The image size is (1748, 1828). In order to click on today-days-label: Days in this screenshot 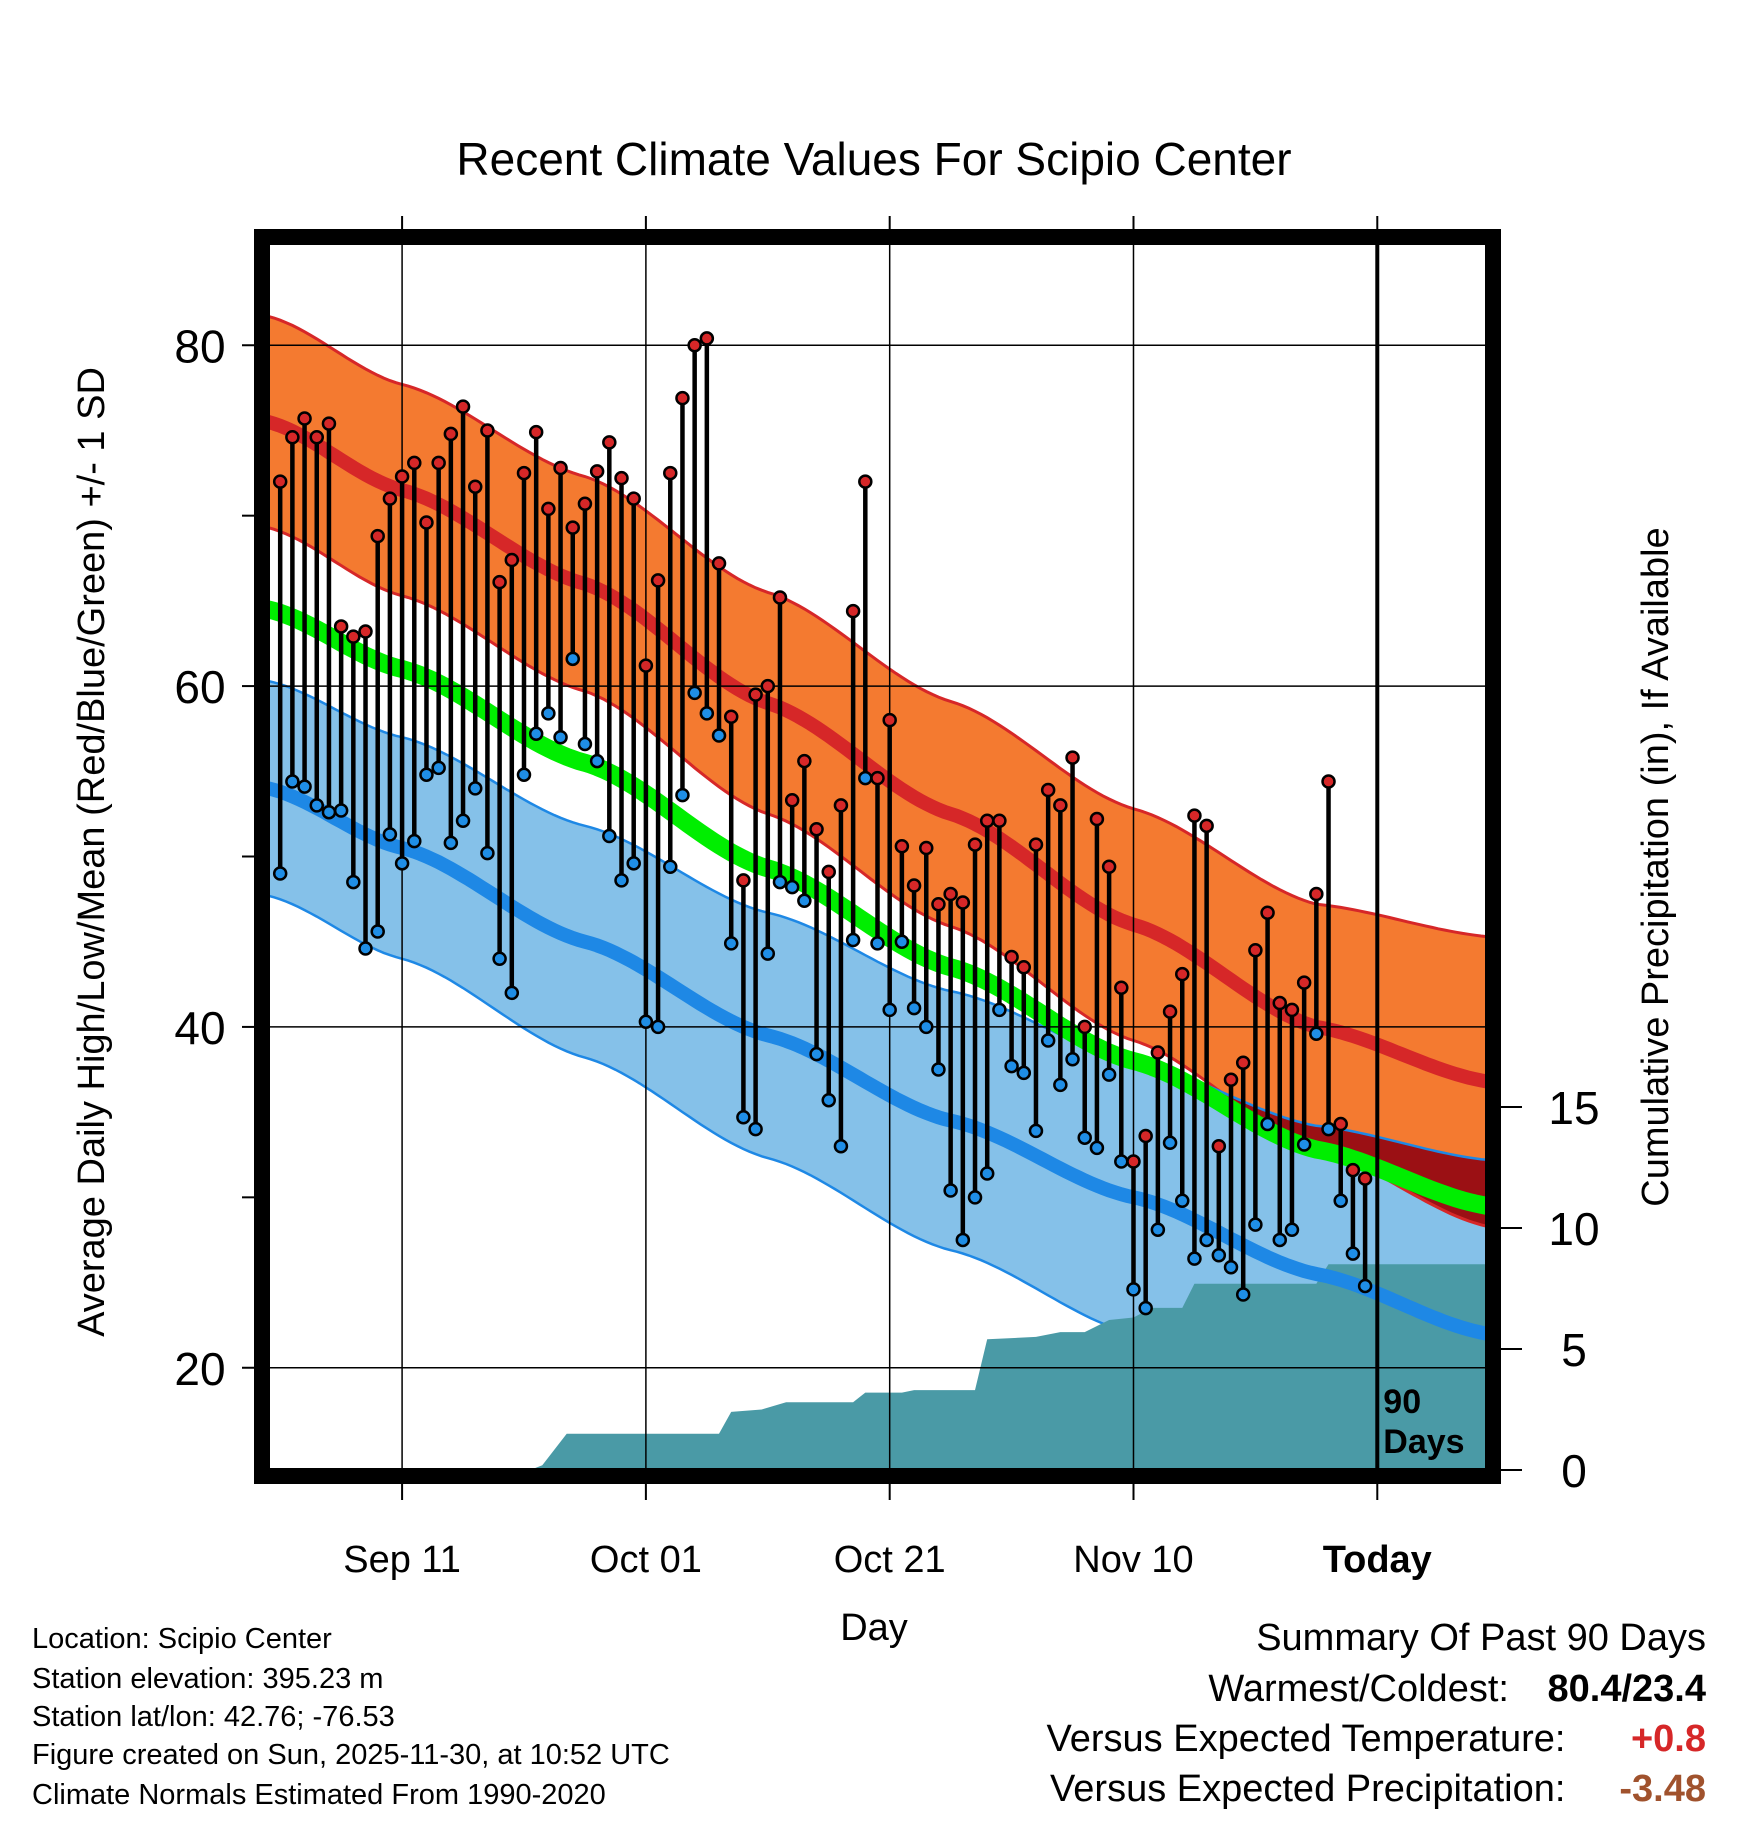, I will do `click(1423, 1442)`.